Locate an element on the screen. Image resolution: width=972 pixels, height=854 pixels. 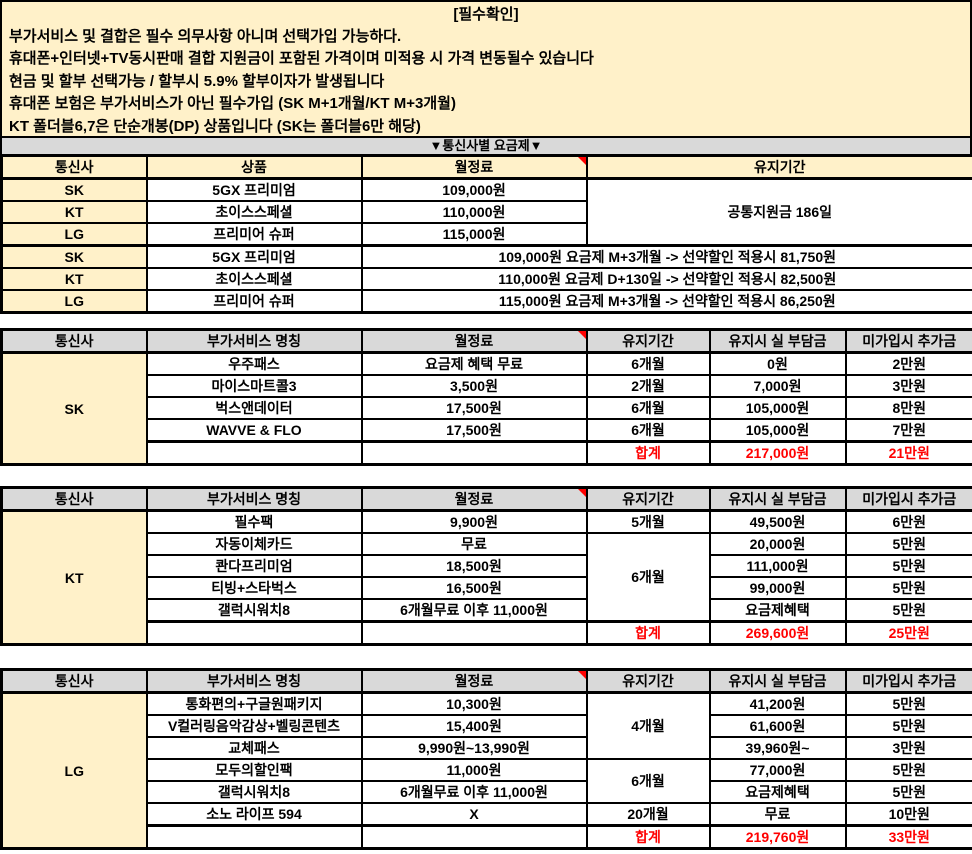
total-row: 합계 269,600원 25만원 is located at coordinates (487, 633).